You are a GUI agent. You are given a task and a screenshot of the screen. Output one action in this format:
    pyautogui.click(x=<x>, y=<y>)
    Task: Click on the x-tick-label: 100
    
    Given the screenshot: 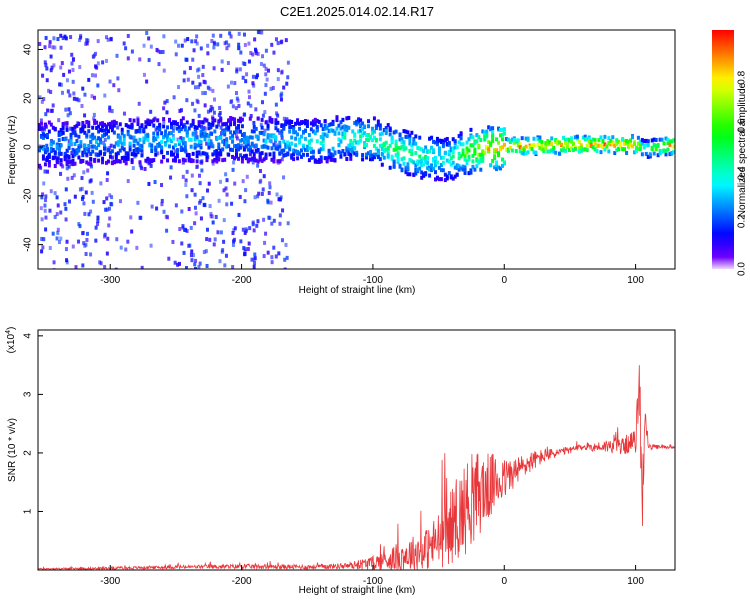 What is the action you would take?
    pyautogui.click(x=635, y=581)
    